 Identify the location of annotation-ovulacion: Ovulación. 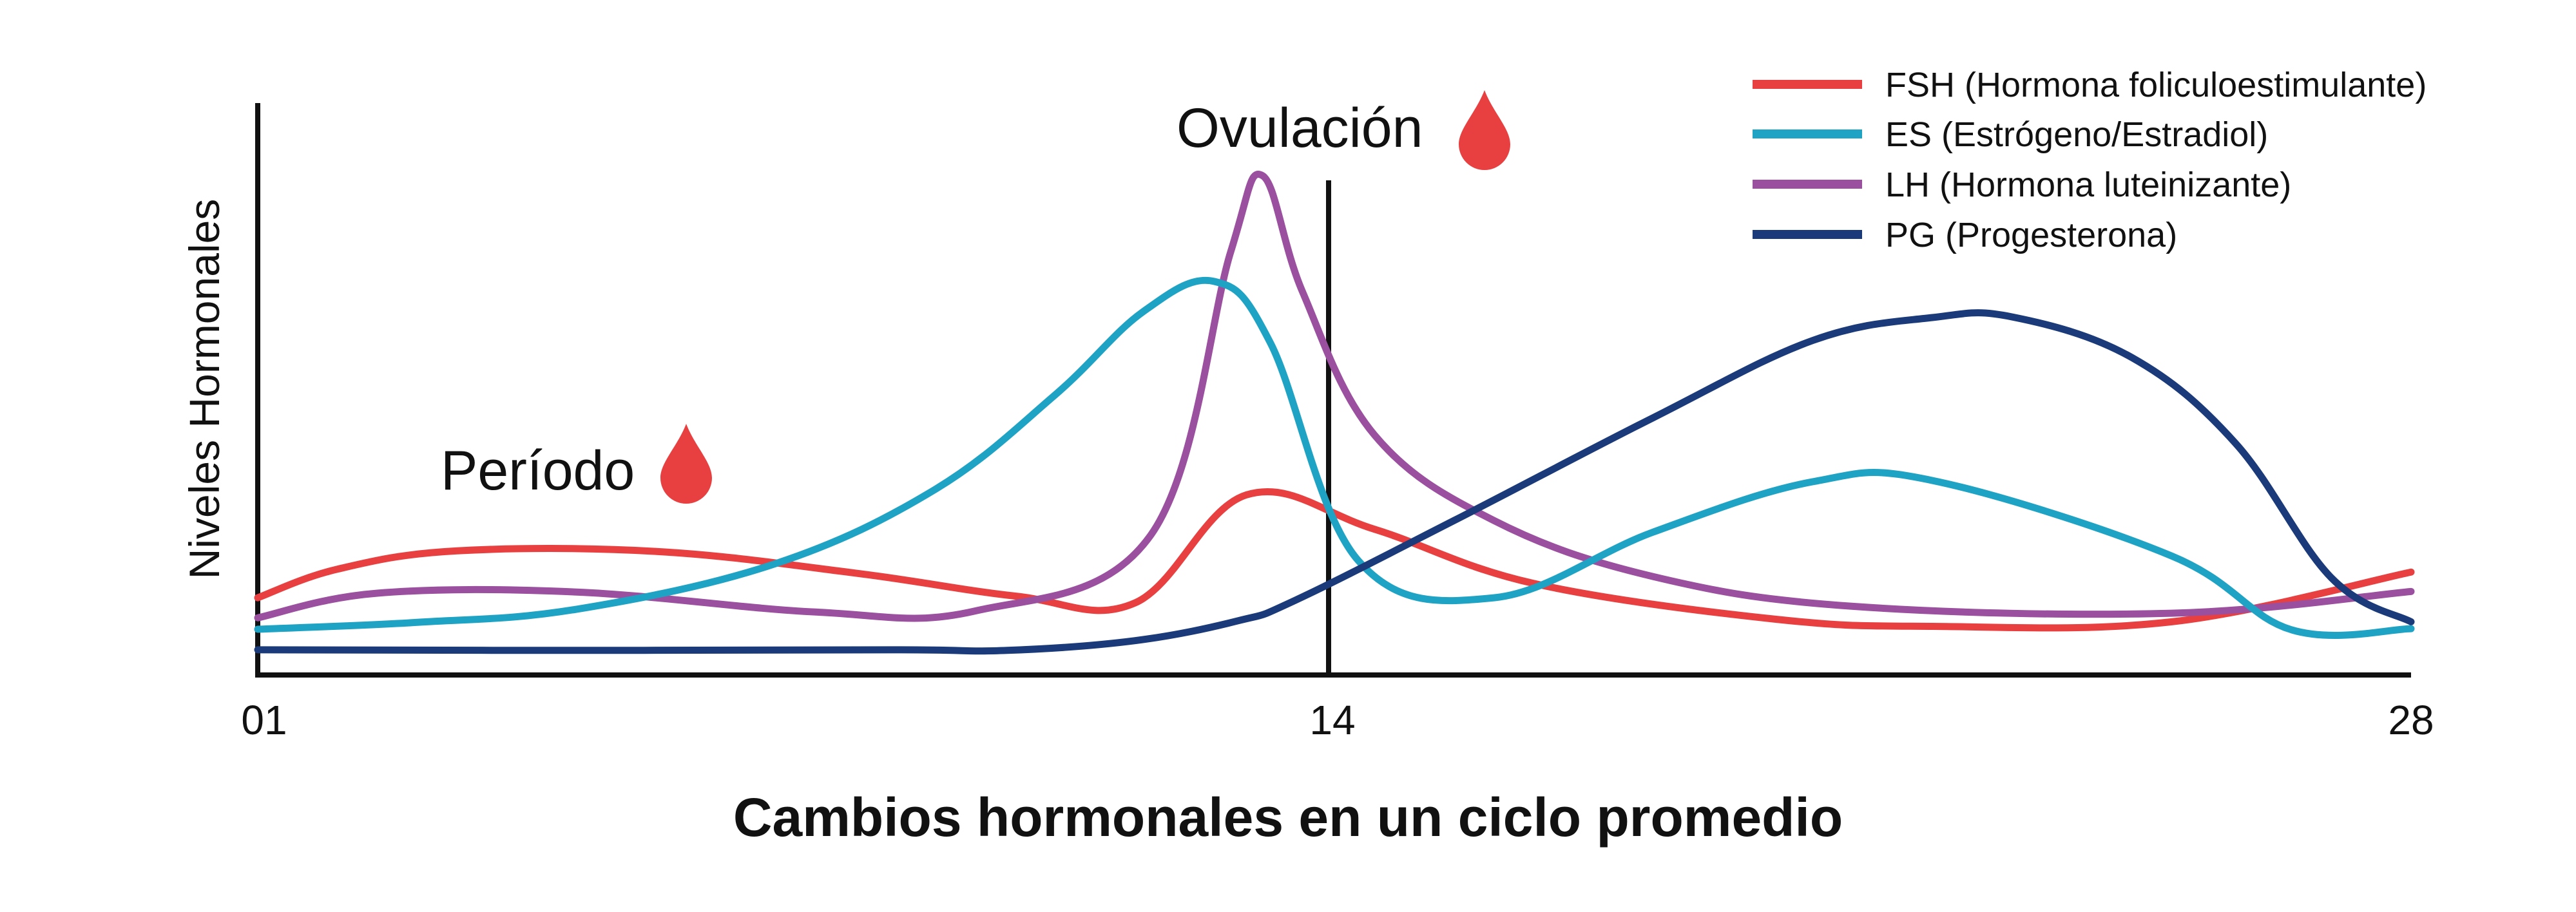
(1343, 130).